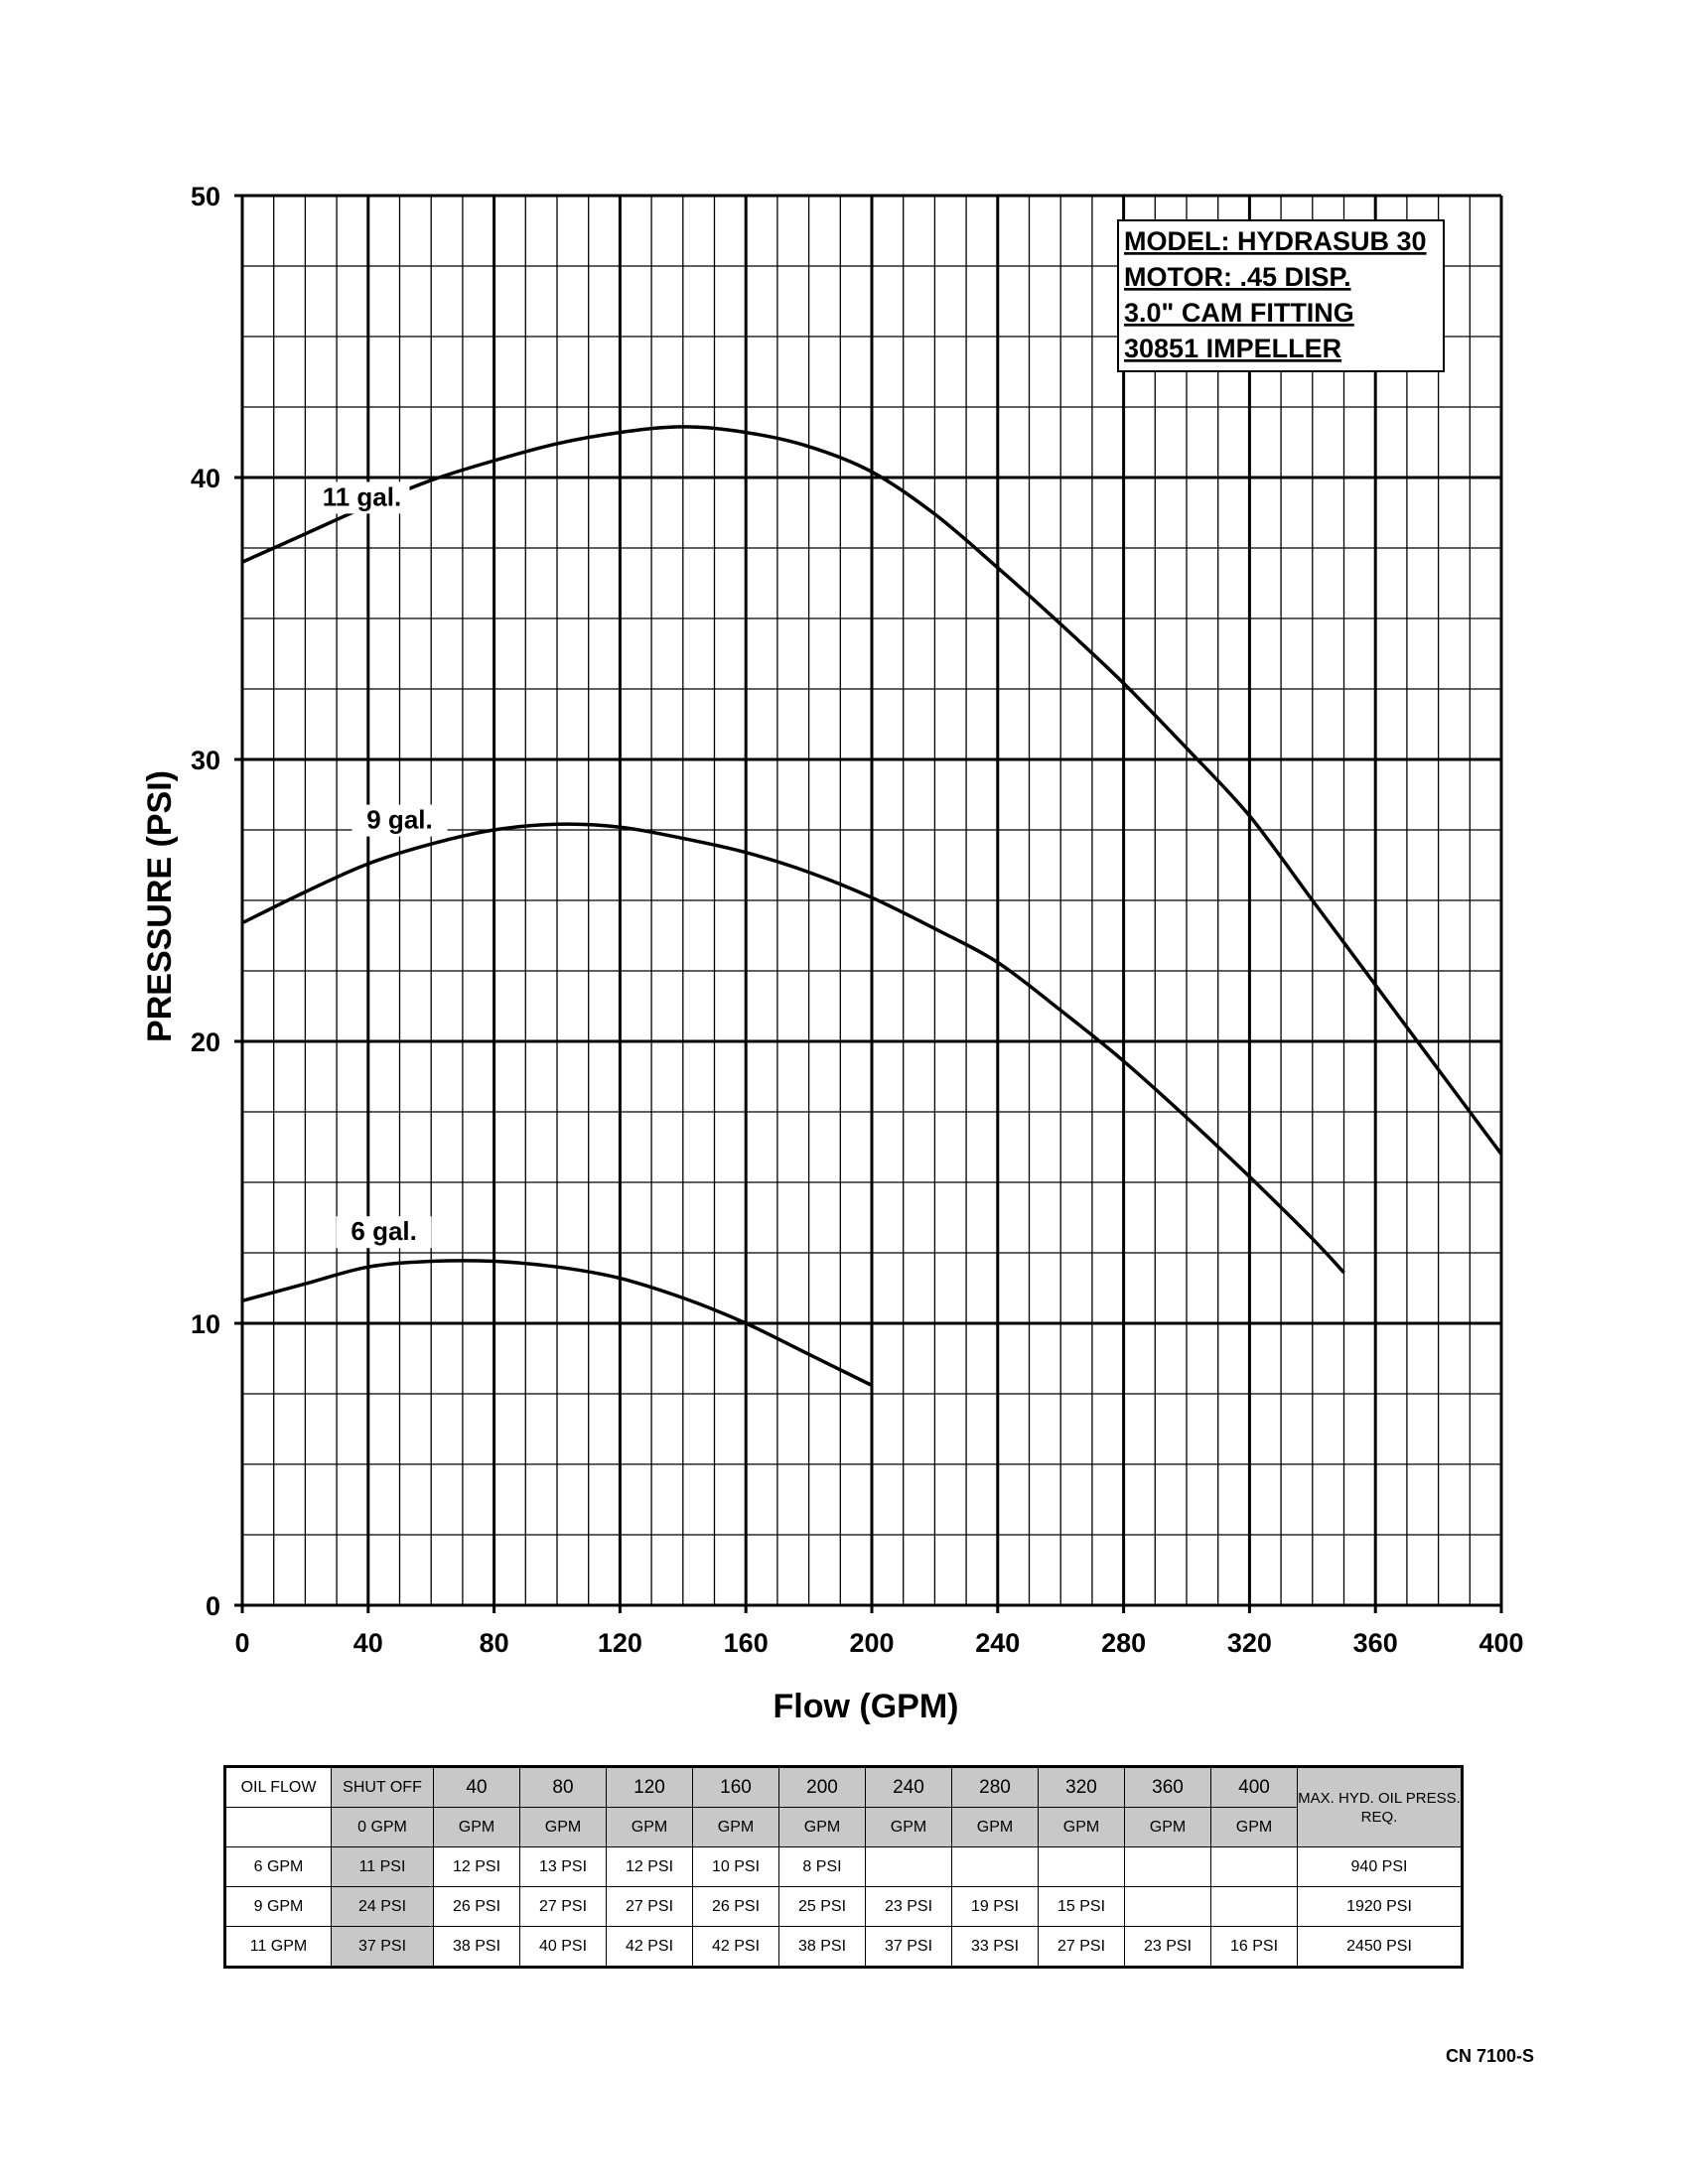 The height and width of the screenshot is (2184, 1688). I want to click on table-cell: 15 PSI, so click(1081, 1906).